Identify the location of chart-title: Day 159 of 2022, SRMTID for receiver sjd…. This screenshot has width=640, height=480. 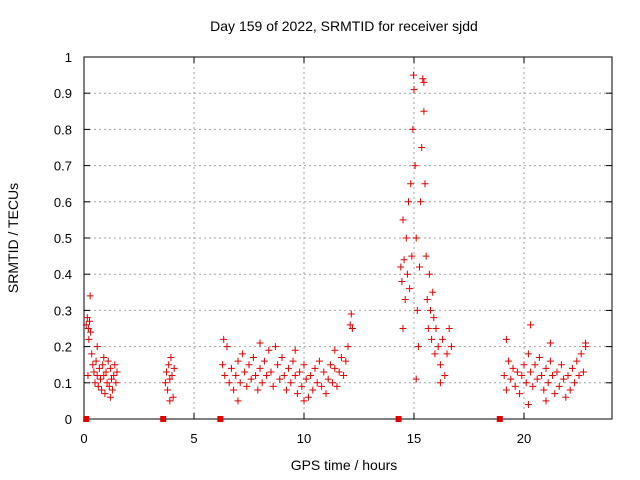
(344, 26).